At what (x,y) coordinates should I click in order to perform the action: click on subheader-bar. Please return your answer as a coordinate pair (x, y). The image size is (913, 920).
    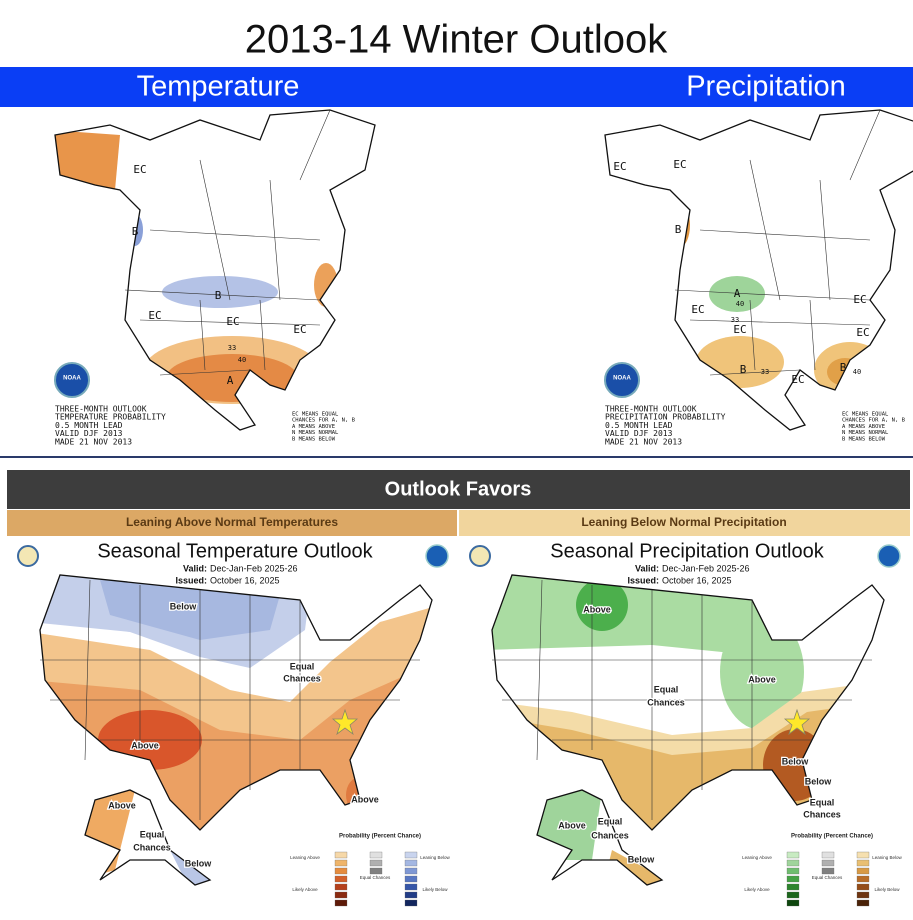
    Looking at the image, I should click on (684, 523).